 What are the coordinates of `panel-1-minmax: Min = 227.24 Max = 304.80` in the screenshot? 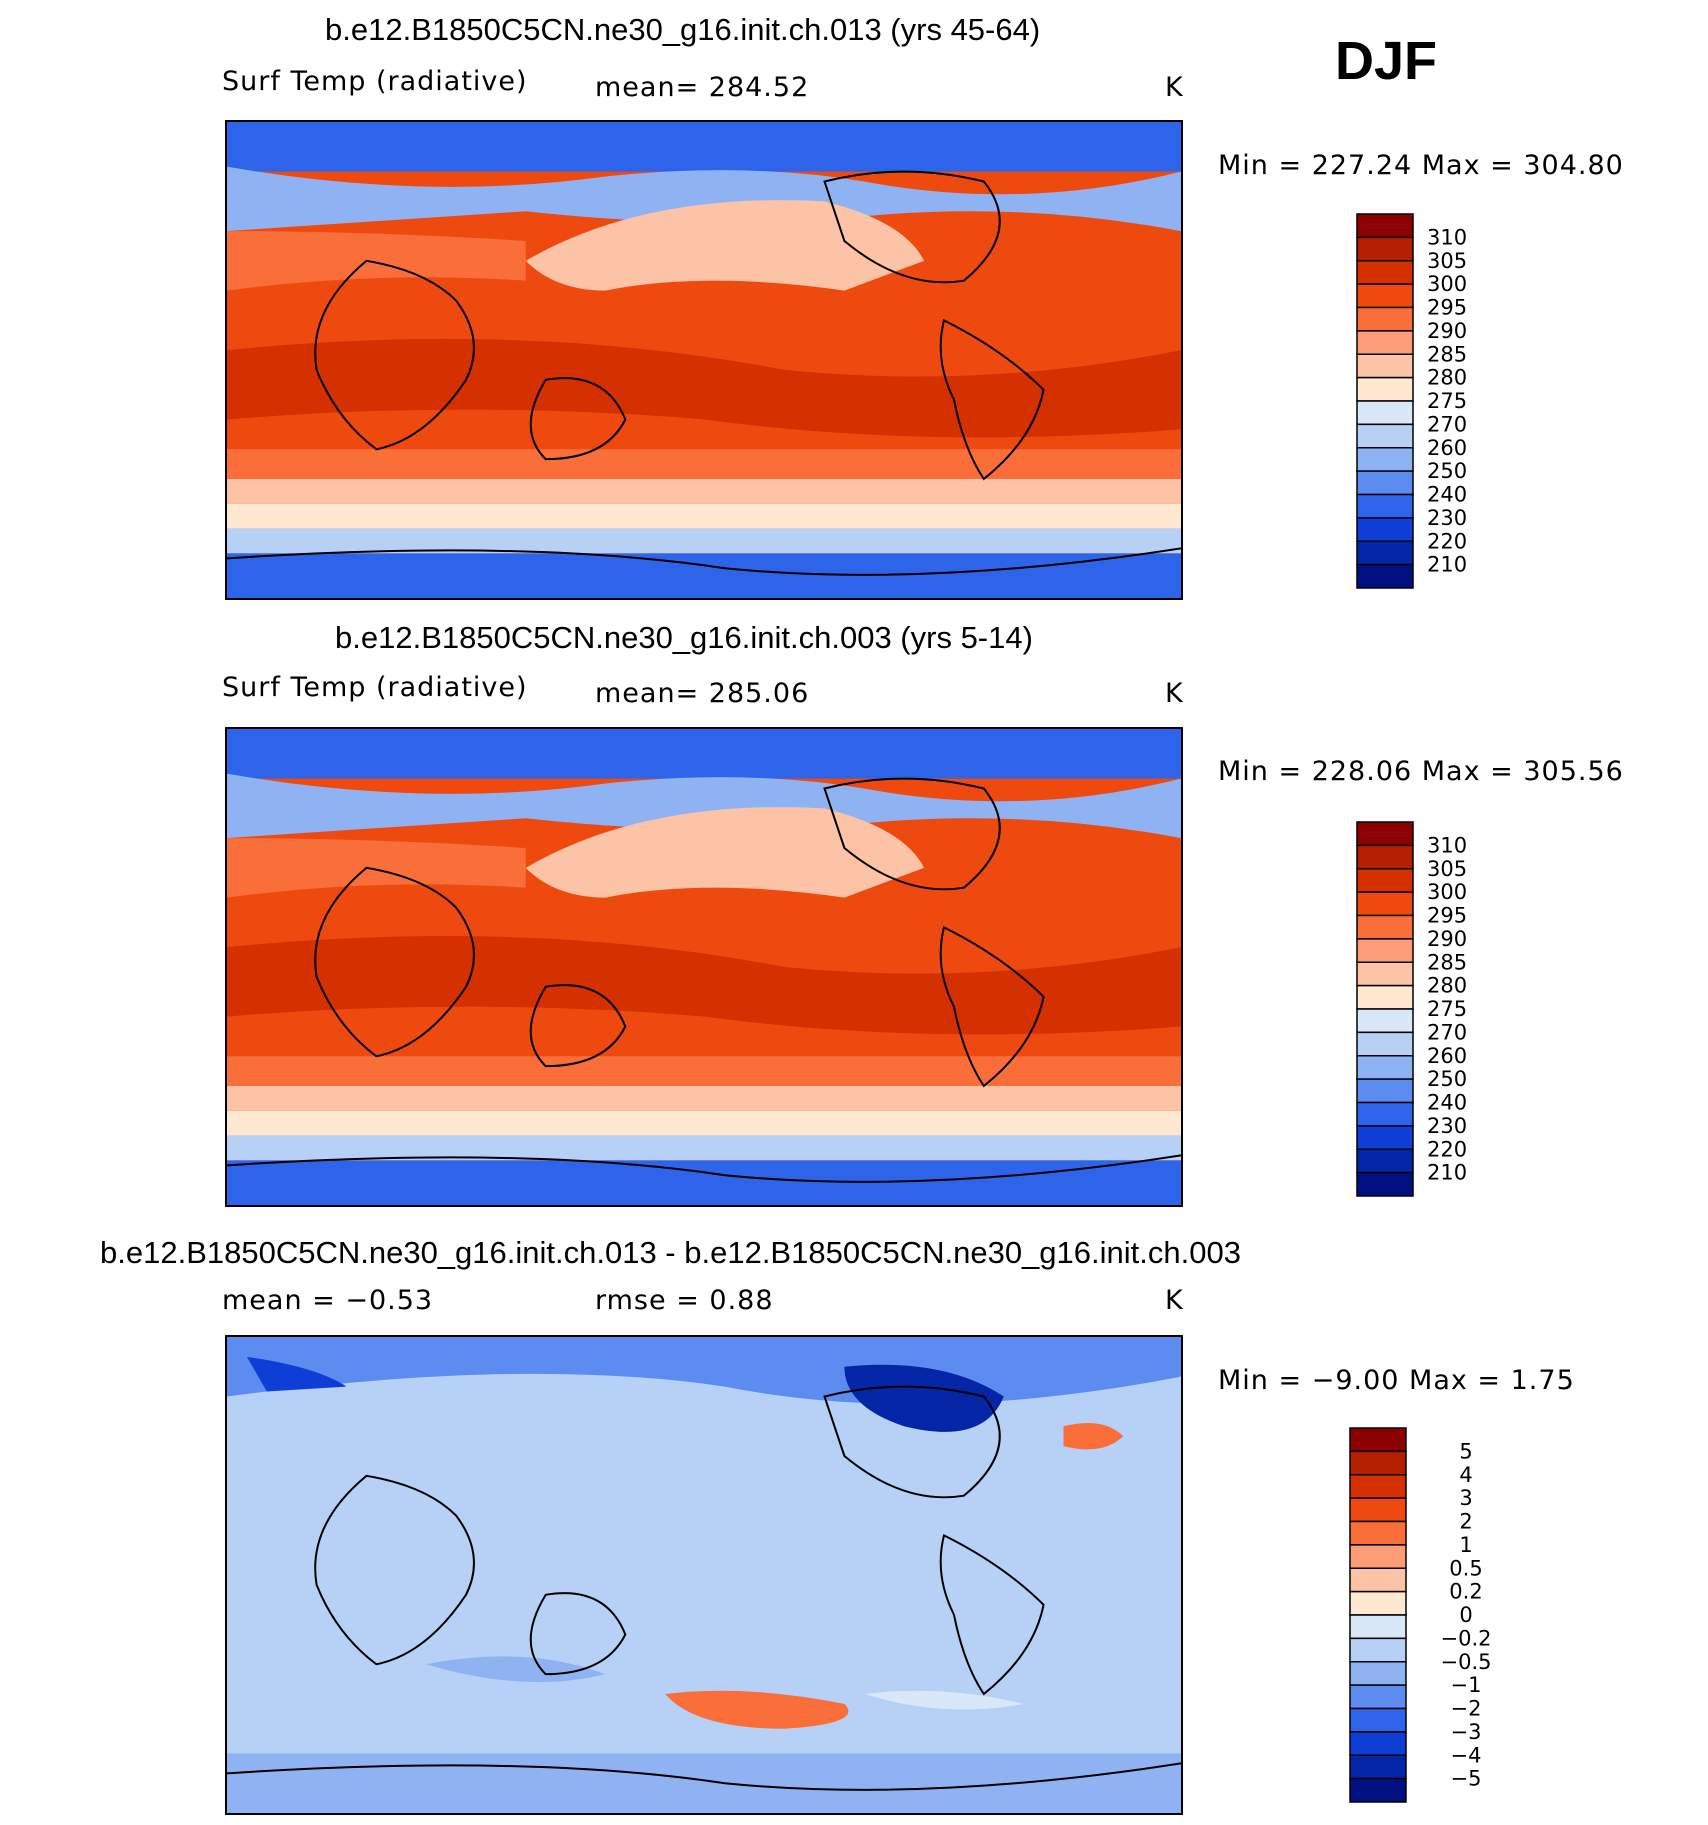 It's located at (1421, 165).